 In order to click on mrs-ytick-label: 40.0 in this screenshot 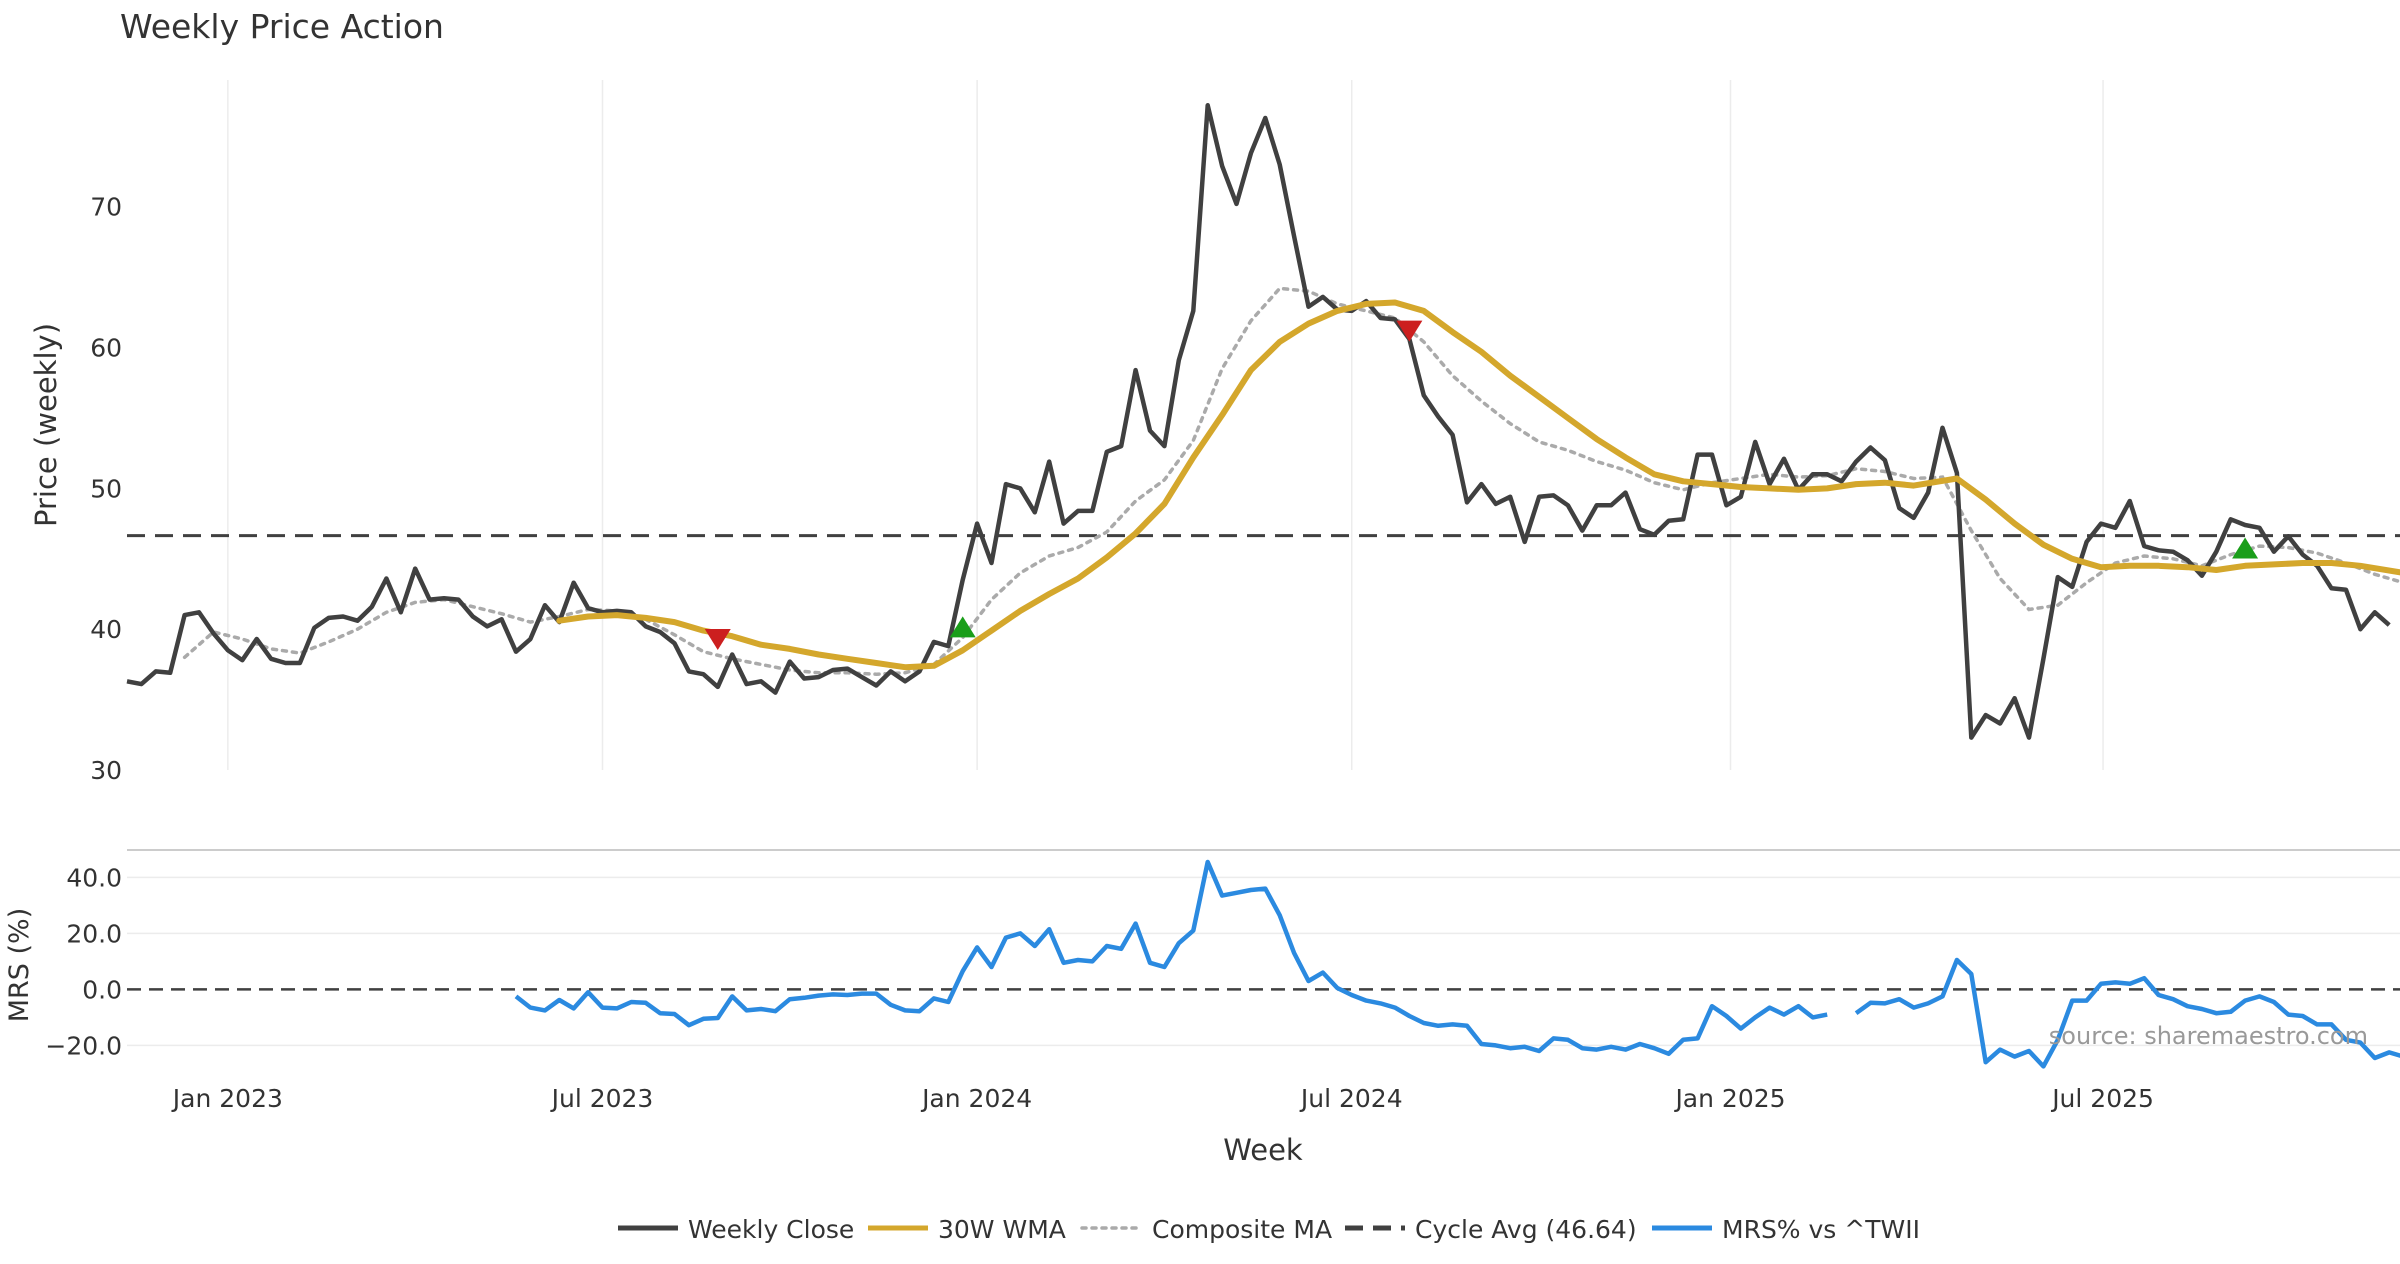, I will do `click(94, 877)`.